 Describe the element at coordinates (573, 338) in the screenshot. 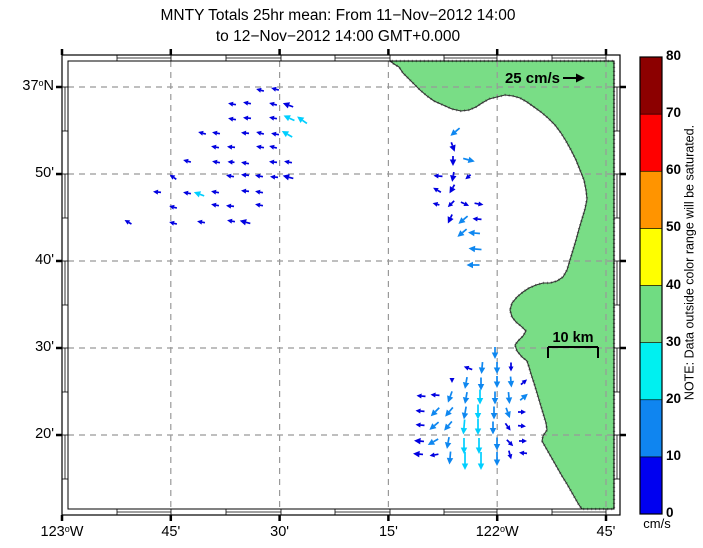

I see `scalebar-label: 10 km` at that location.